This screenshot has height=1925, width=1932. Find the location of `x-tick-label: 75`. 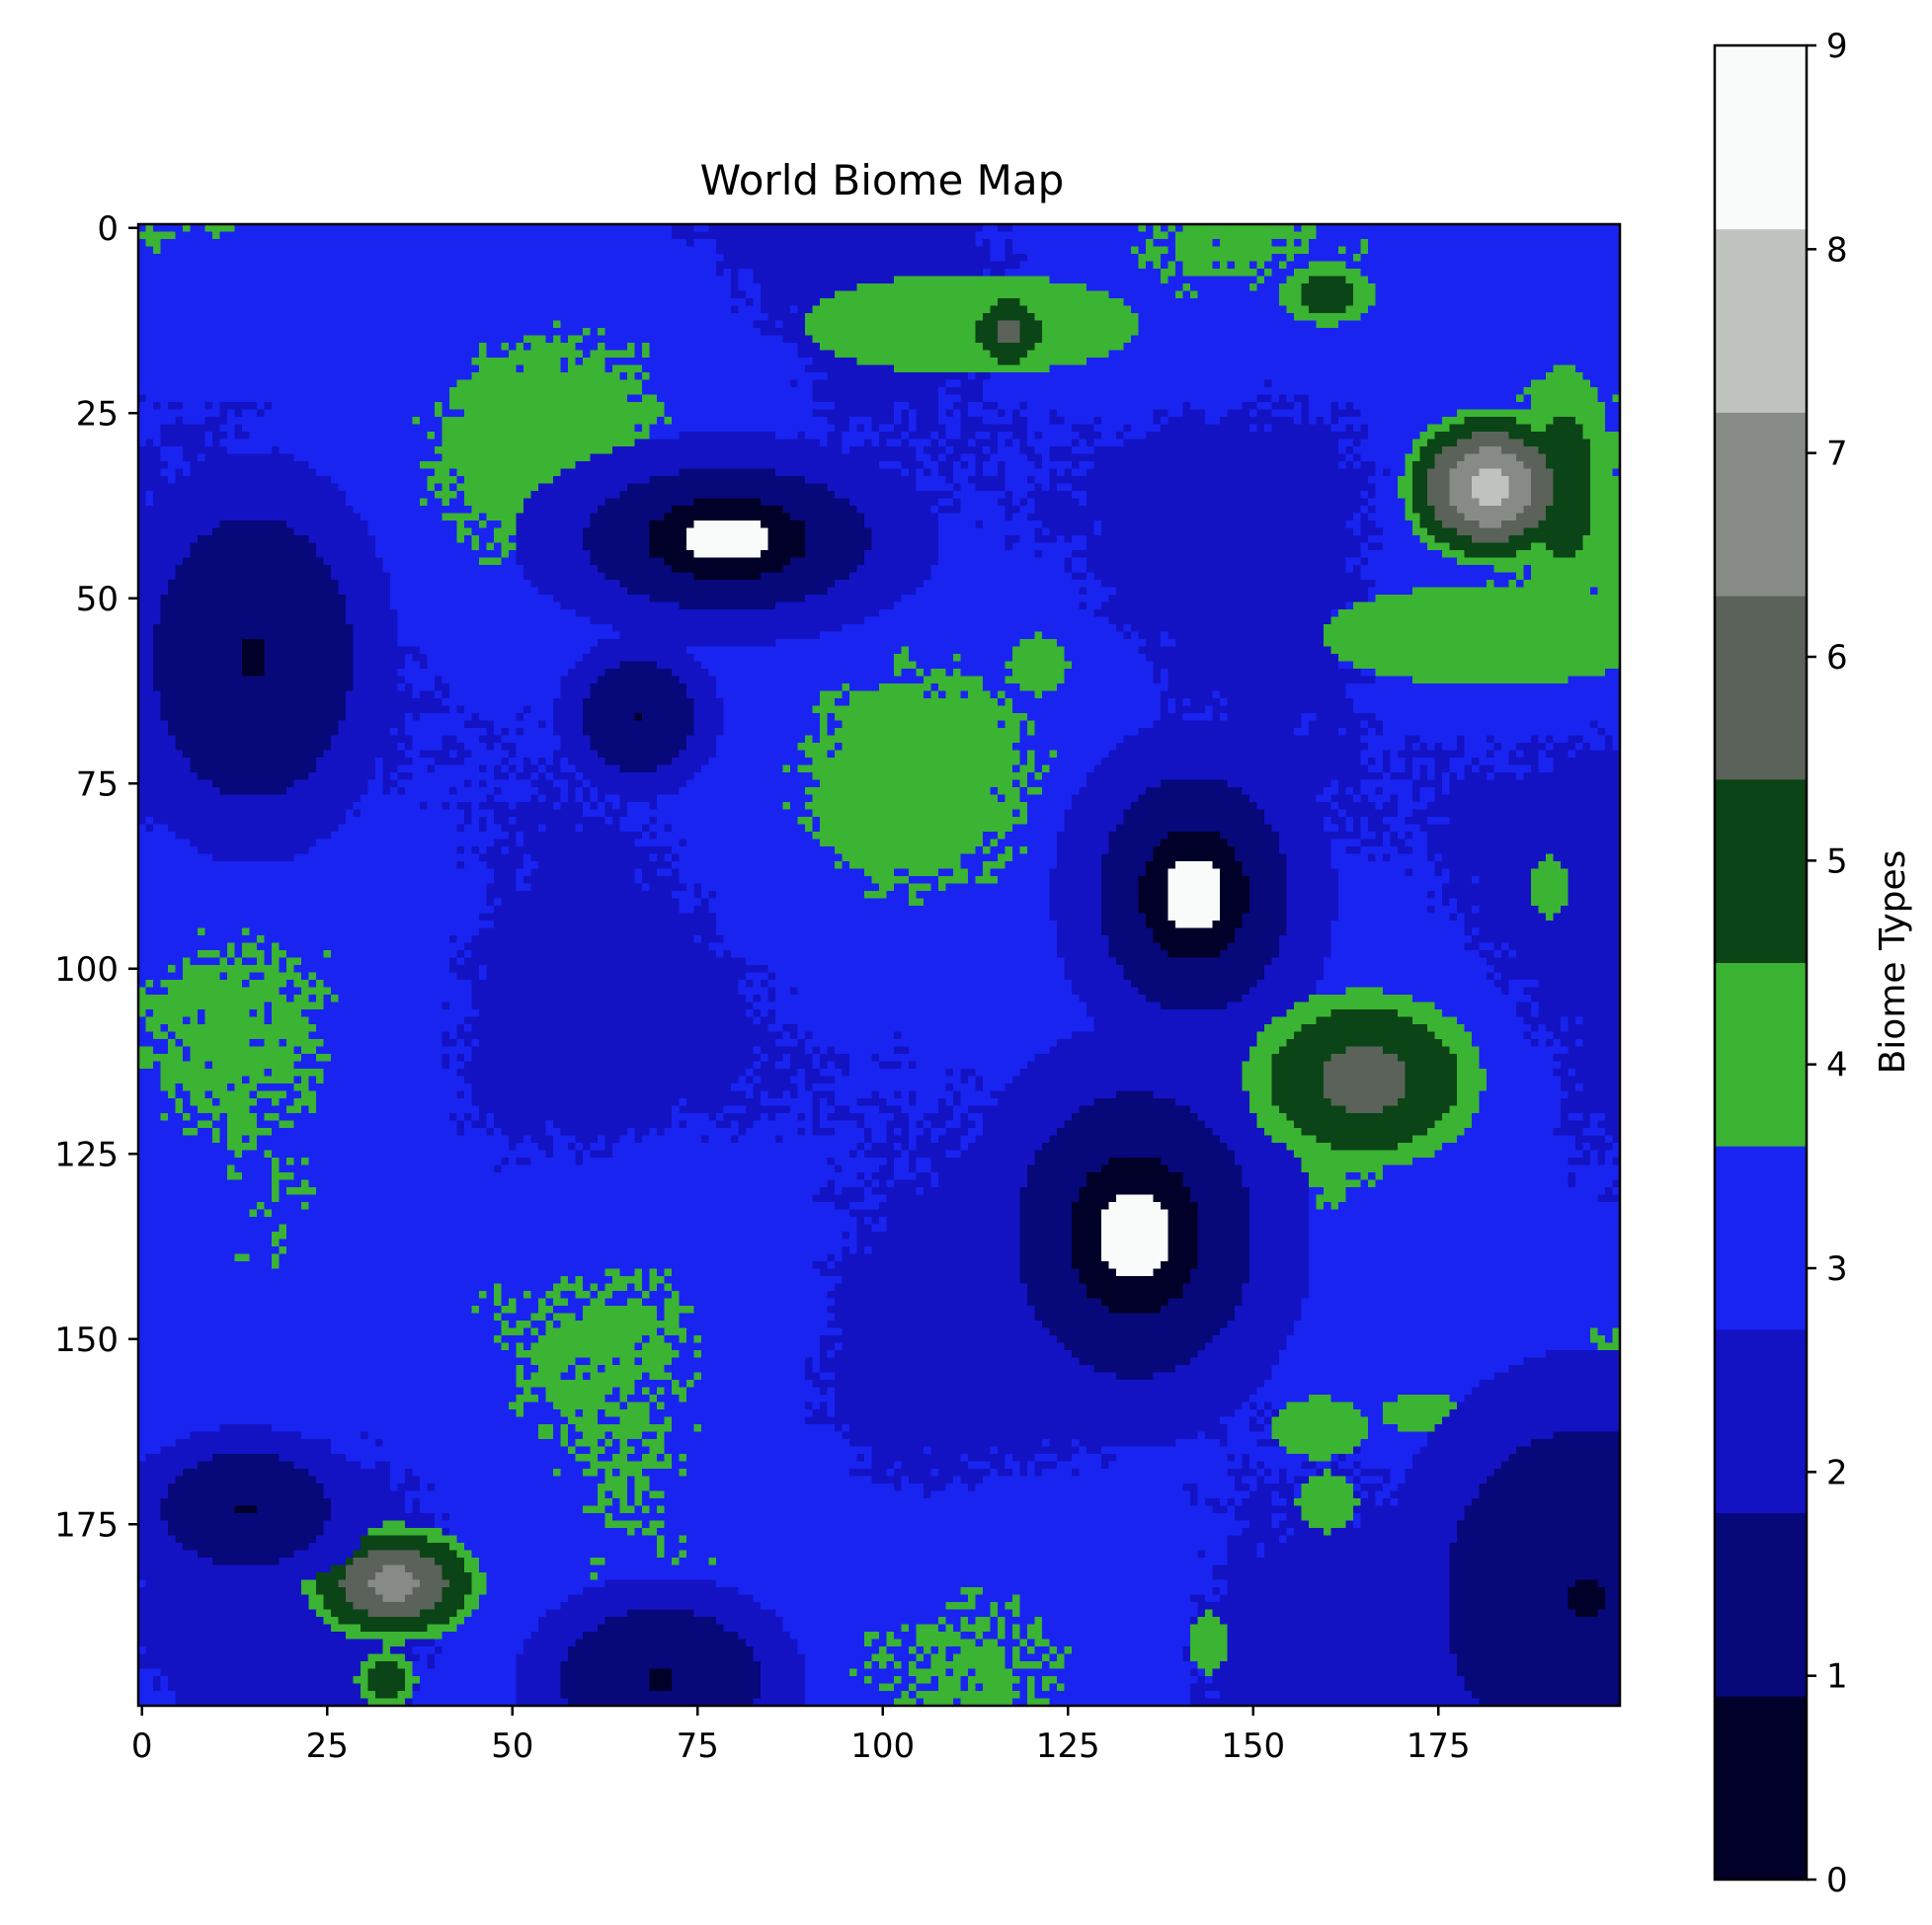

x-tick-label: 75 is located at coordinates (698, 1746).